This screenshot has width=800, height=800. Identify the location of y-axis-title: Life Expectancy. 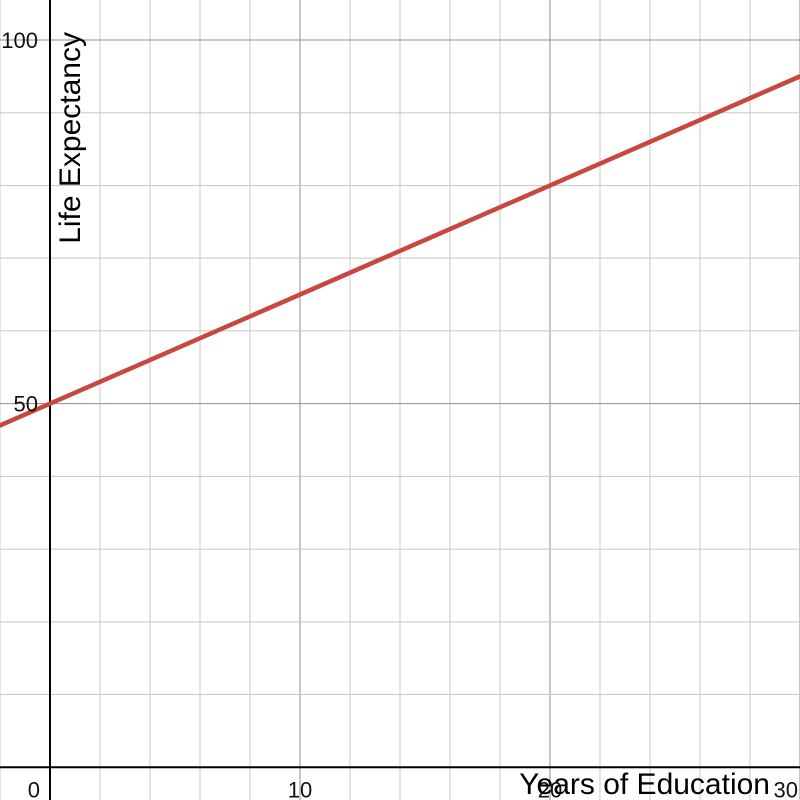
(70, 138).